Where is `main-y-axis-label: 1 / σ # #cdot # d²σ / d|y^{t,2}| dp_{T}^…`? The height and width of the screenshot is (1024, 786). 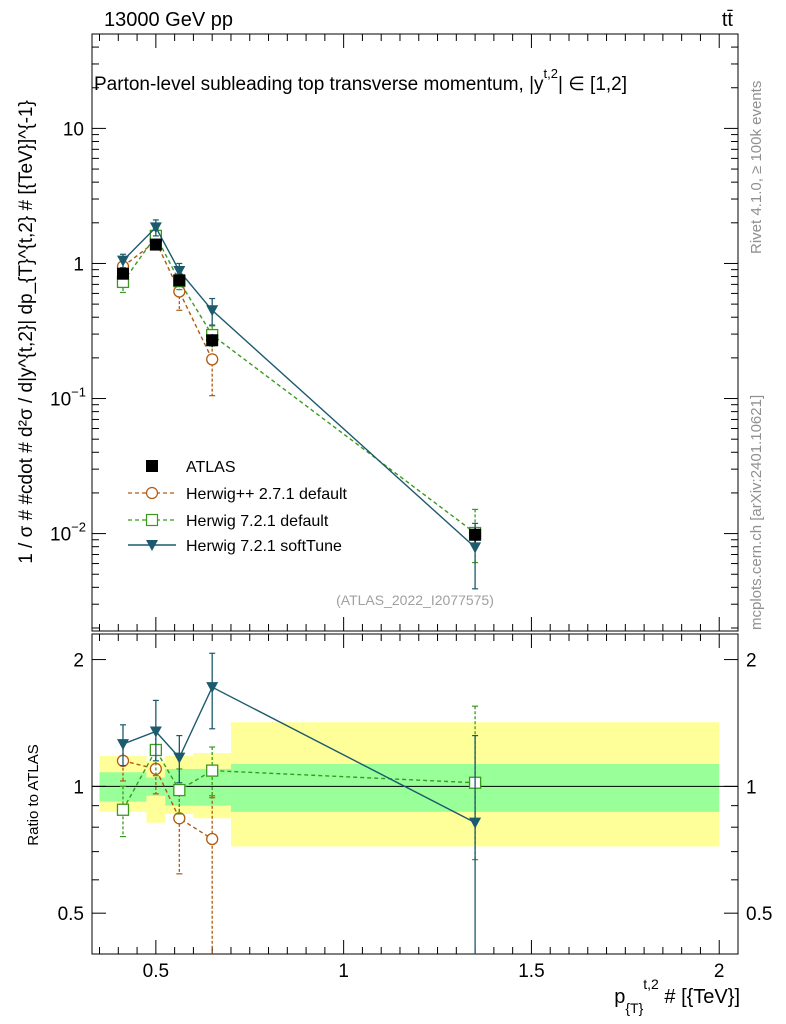 main-y-axis-label: 1 / σ # #cdot # d²σ / d|y^{t,2}| dp_{T}^… is located at coordinates (26, 332).